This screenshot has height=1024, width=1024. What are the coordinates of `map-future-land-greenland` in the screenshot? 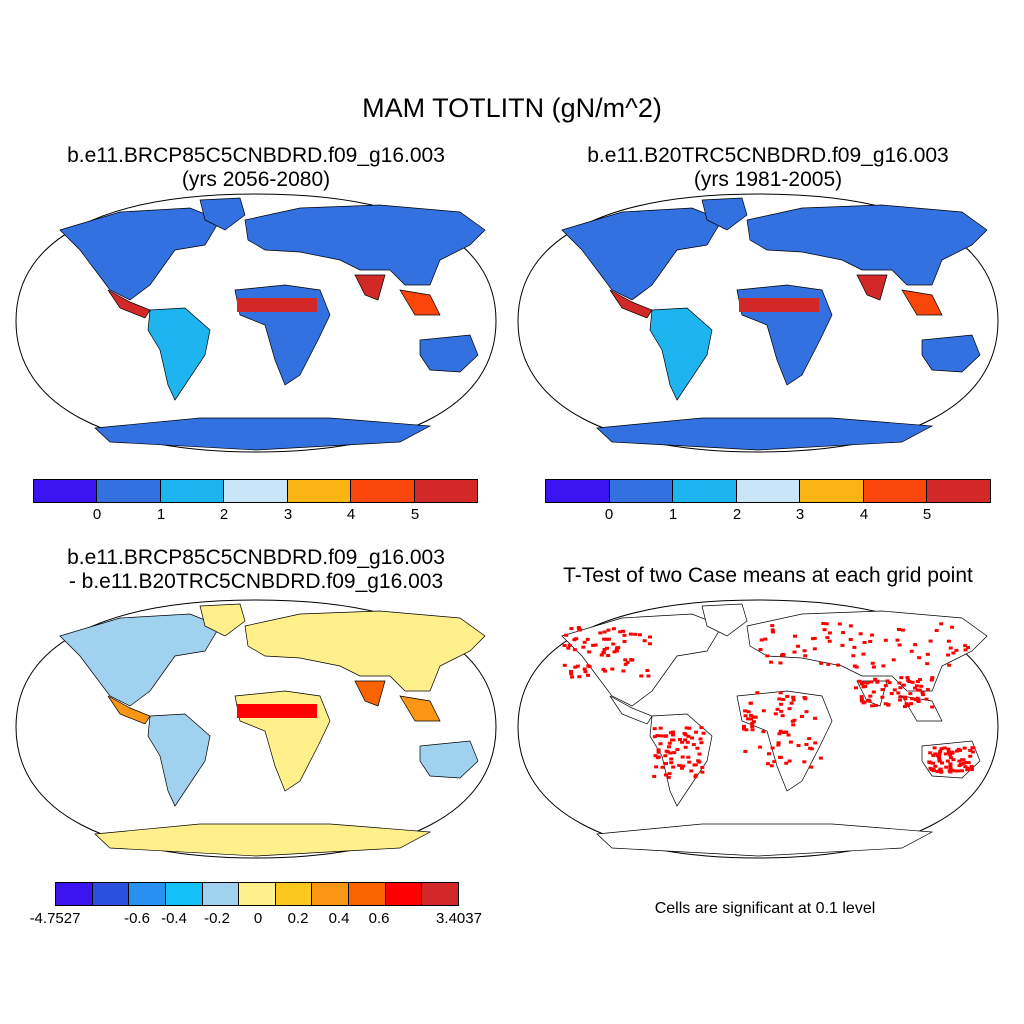 It's located at (222, 214).